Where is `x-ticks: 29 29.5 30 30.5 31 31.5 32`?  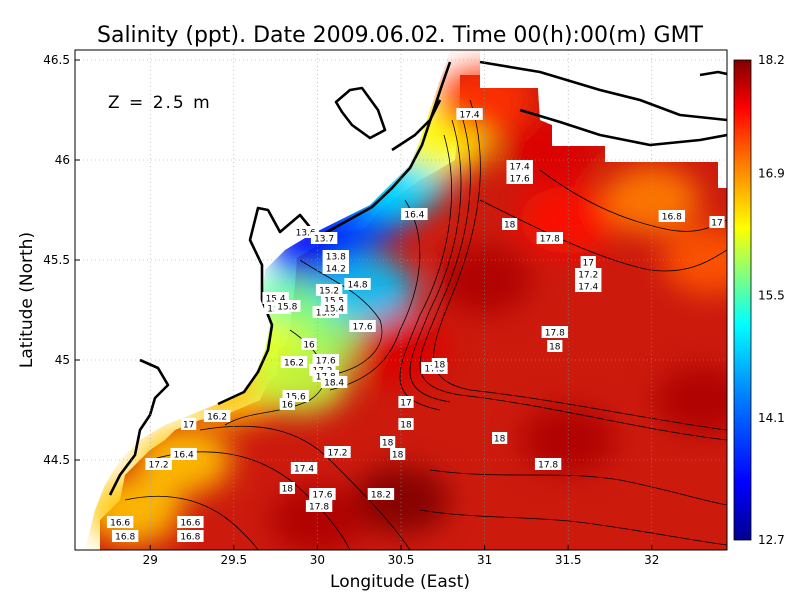 x-ticks: 29 29.5 30 30.5 31 31.5 32 is located at coordinates (401, 556).